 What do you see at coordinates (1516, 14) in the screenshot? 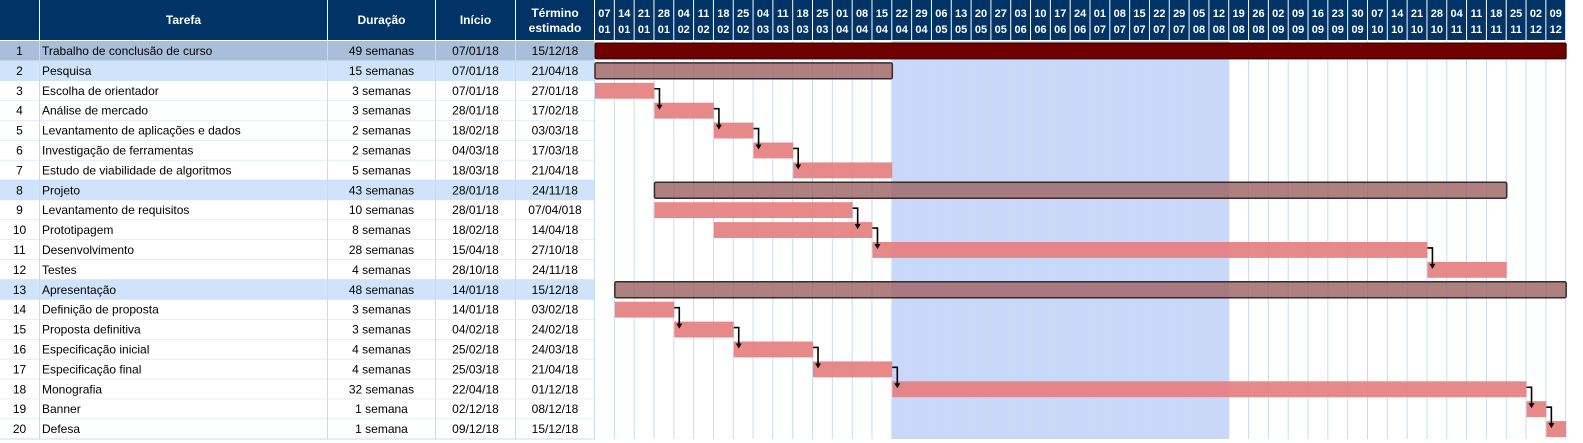
I see `tick-label-day: 25` at bounding box center [1516, 14].